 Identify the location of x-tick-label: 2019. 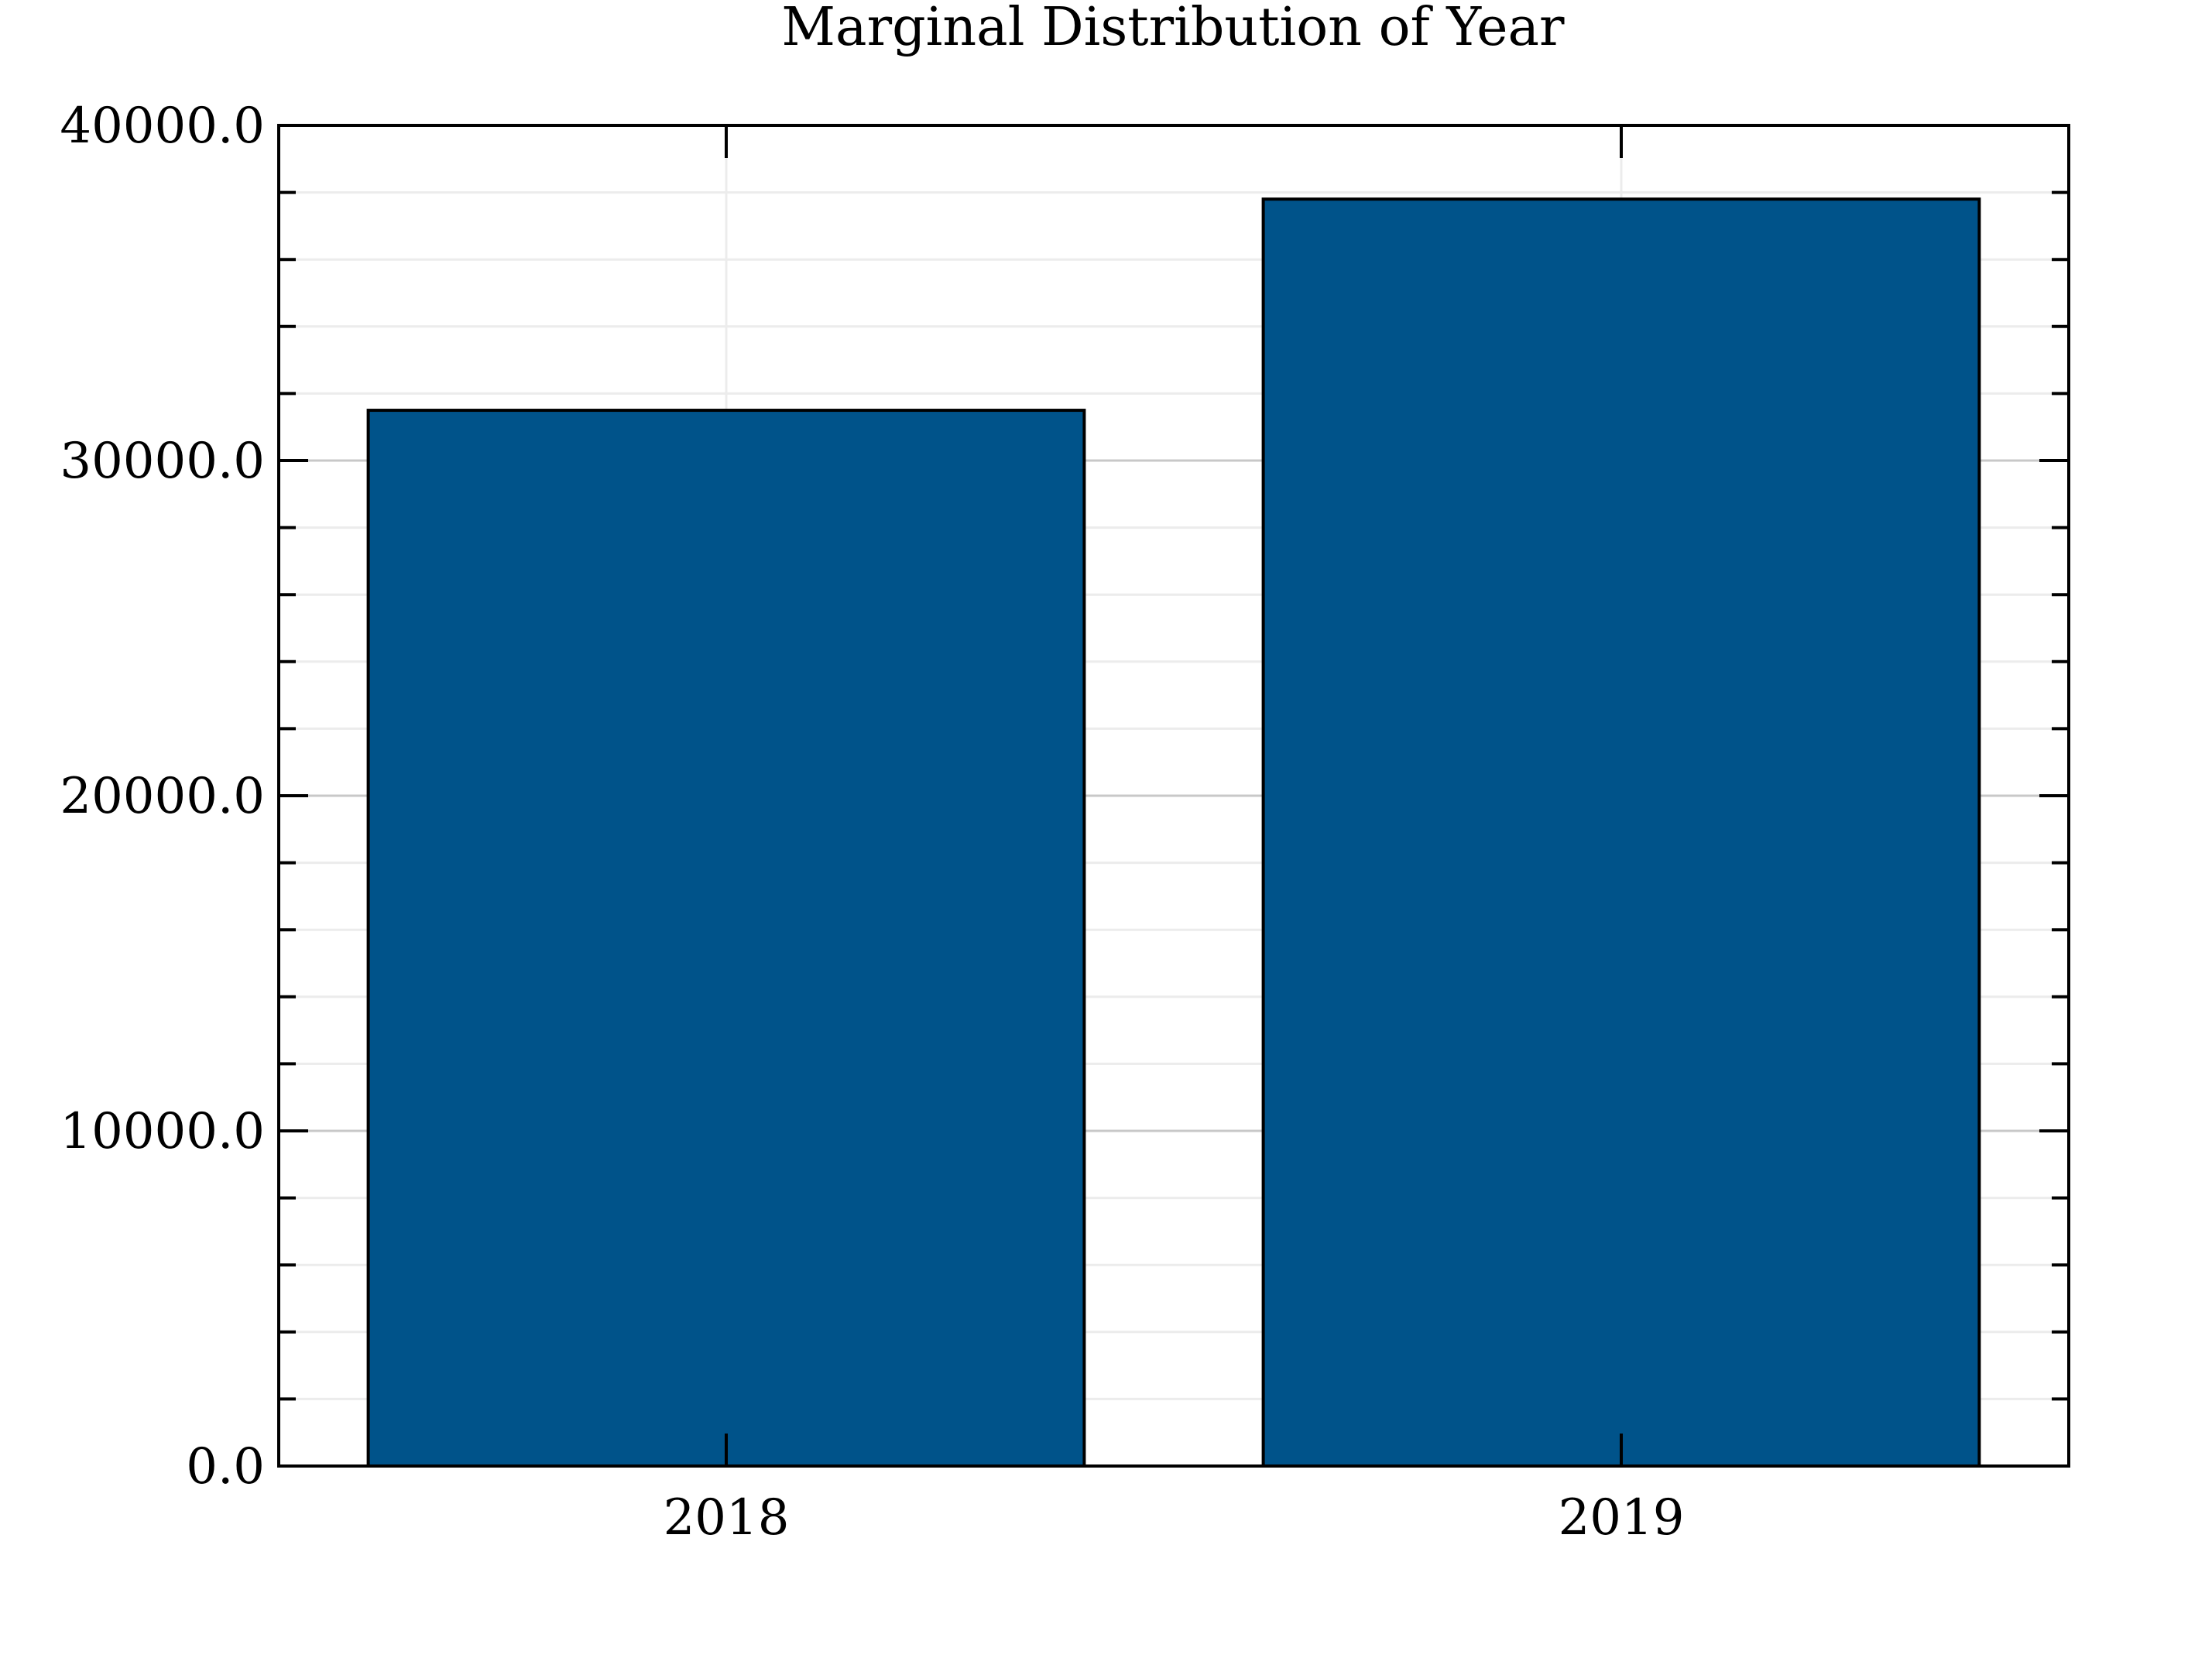
(1622, 1518).